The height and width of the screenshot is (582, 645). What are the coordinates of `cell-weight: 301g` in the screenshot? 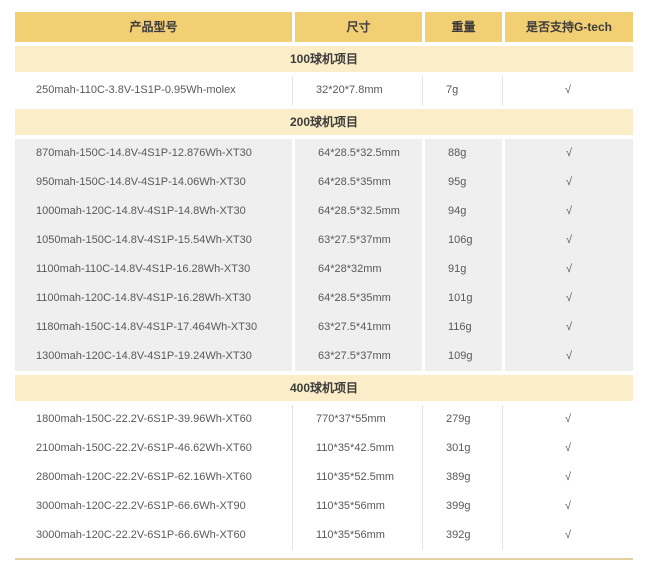 It's located at (462, 448).